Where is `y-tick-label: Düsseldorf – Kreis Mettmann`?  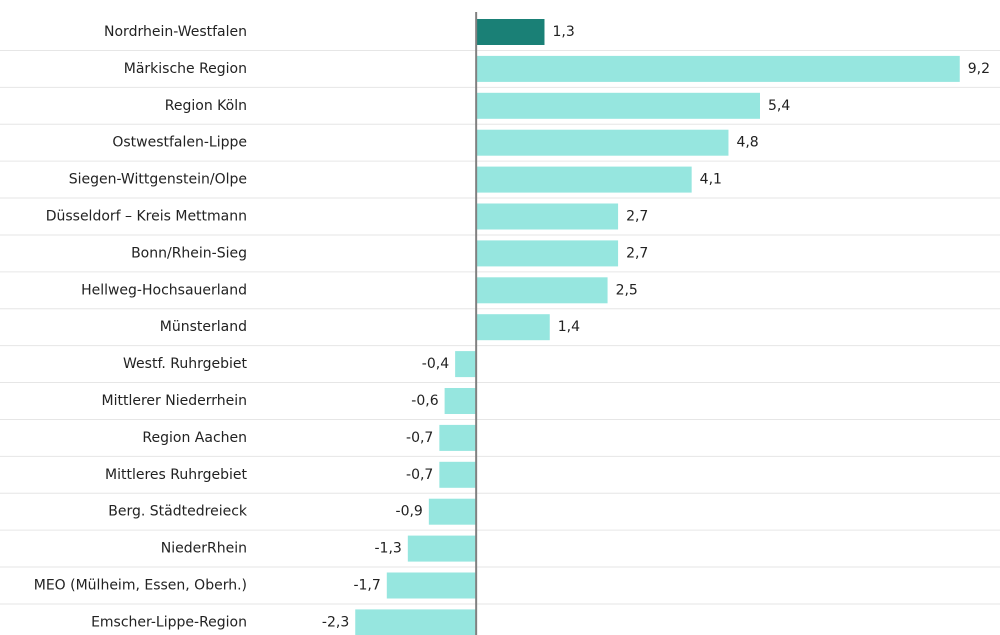 y-tick-label: Düsseldorf – Kreis Mettmann is located at coordinates (146, 217).